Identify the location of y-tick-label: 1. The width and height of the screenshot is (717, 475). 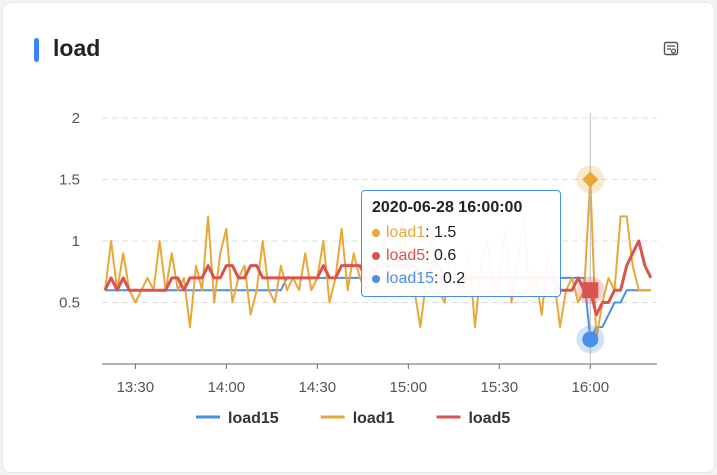
(76, 241).